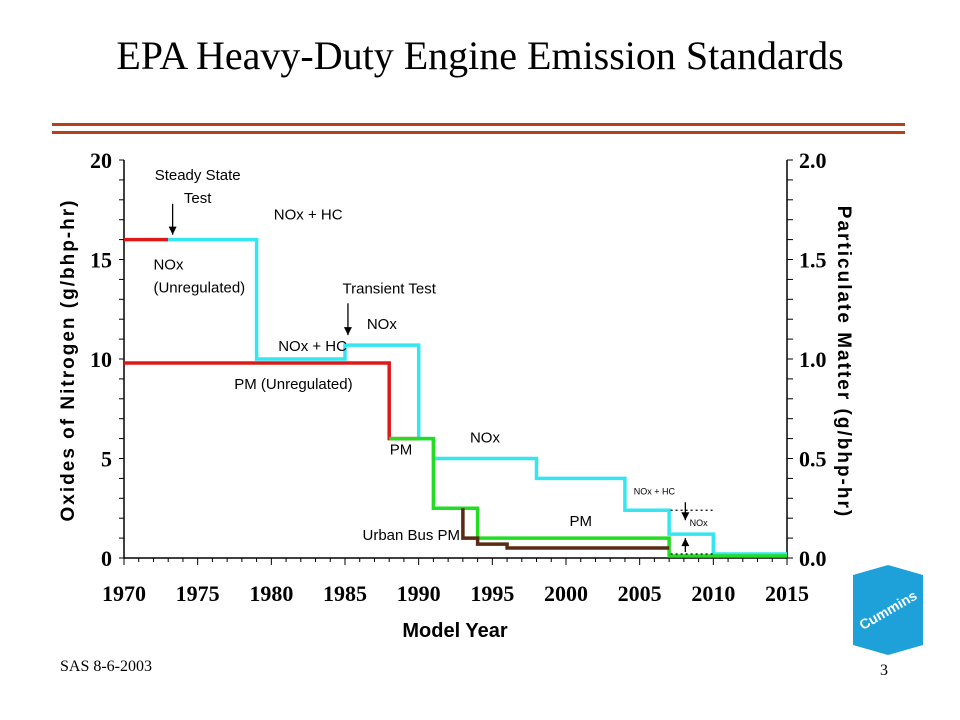 The width and height of the screenshot is (960, 720). I want to click on annotation-nox-small: NOx, so click(699, 523).